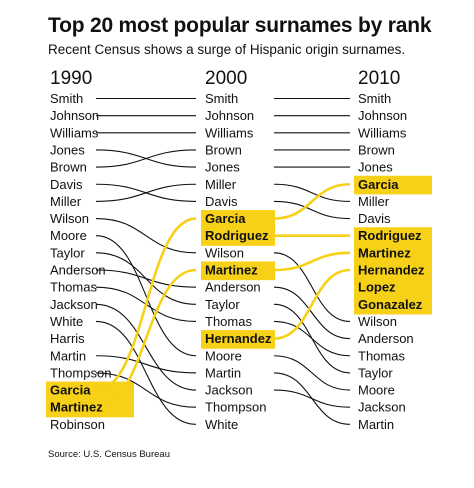 The height and width of the screenshot is (488, 474). I want to click on name-1990-taylor: Taylor, so click(67, 252).